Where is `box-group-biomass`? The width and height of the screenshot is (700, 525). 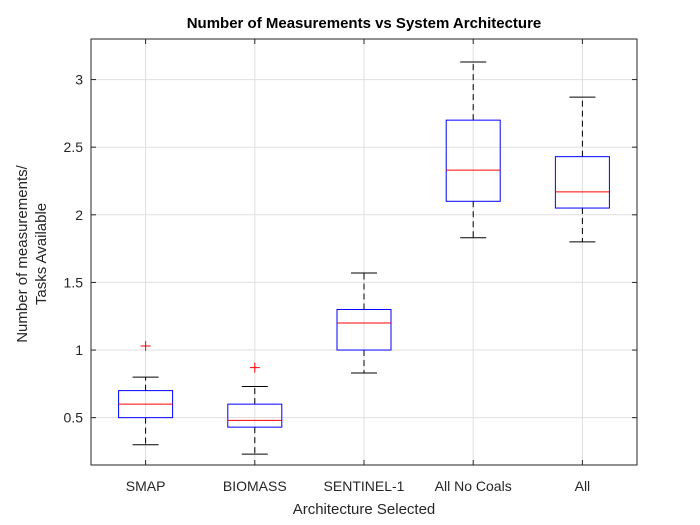
box-group-biomass is located at coordinates (255, 408).